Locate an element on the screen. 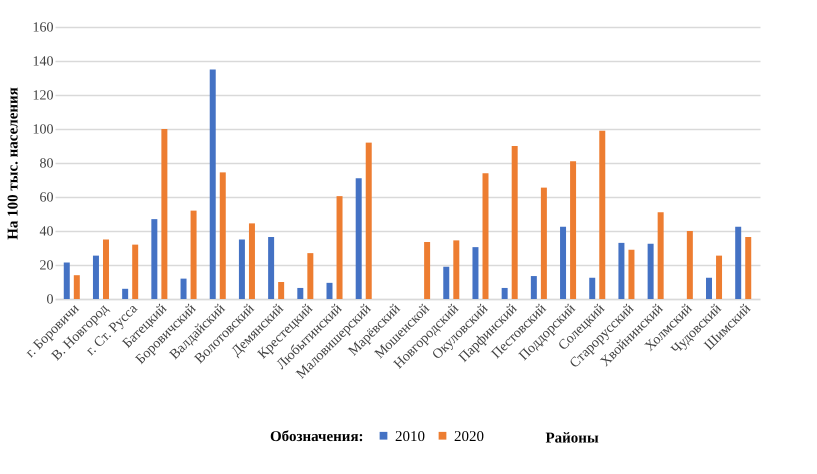  y-tick-label: 120 is located at coordinates (43, 96).